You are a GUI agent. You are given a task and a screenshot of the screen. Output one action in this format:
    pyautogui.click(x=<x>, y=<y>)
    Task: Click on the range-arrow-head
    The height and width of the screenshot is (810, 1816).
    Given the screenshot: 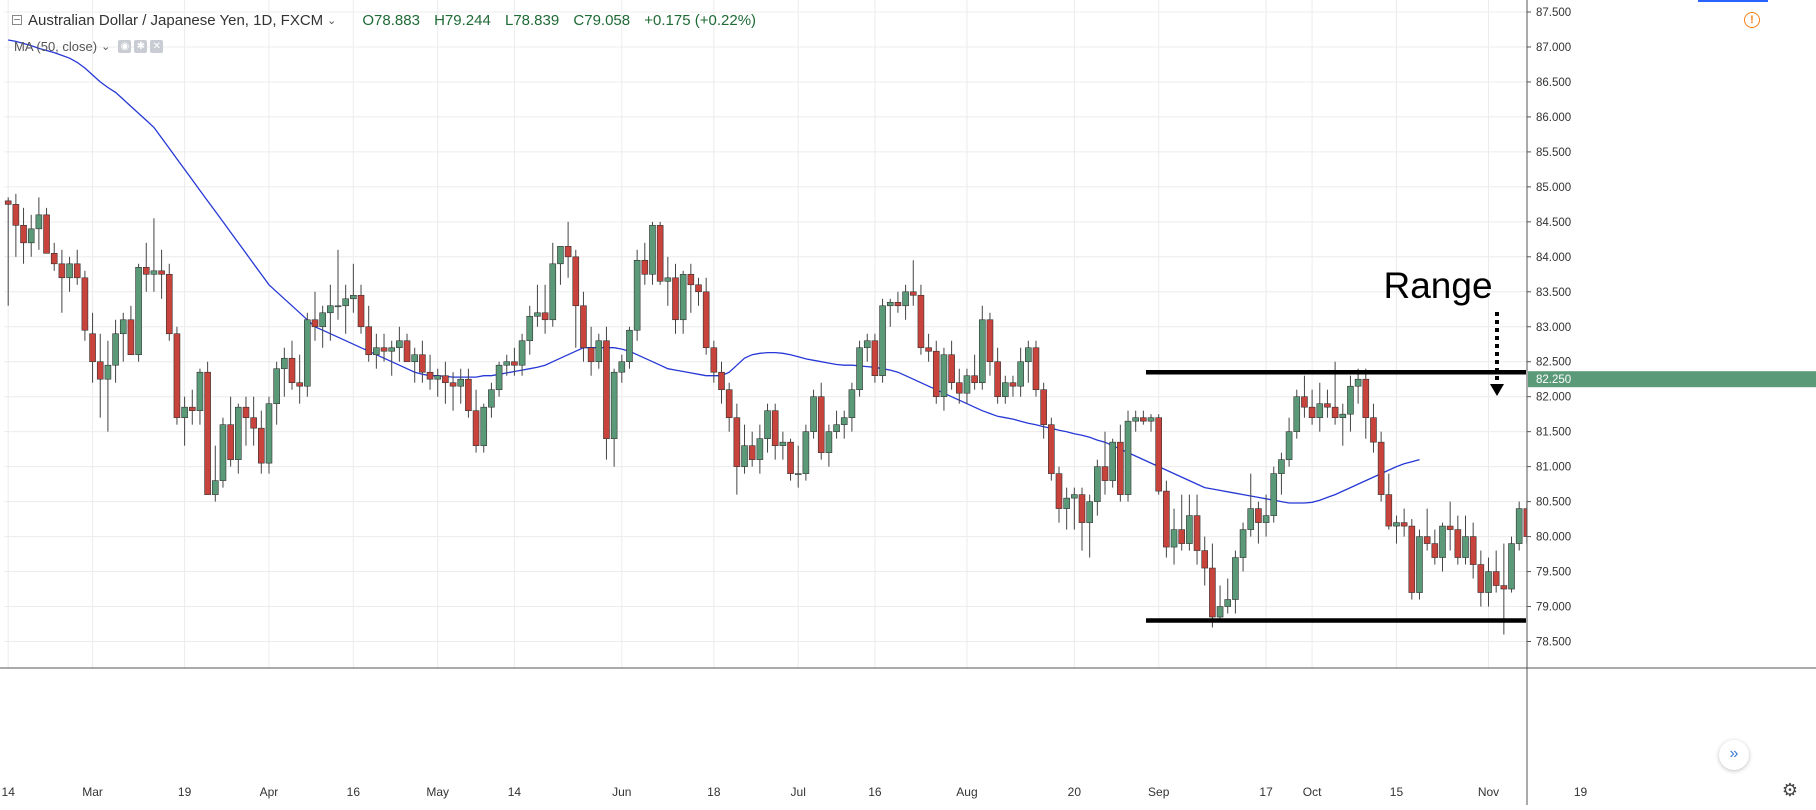 What is the action you would take?
    pyautogui.click(x=1497, y=390)
    